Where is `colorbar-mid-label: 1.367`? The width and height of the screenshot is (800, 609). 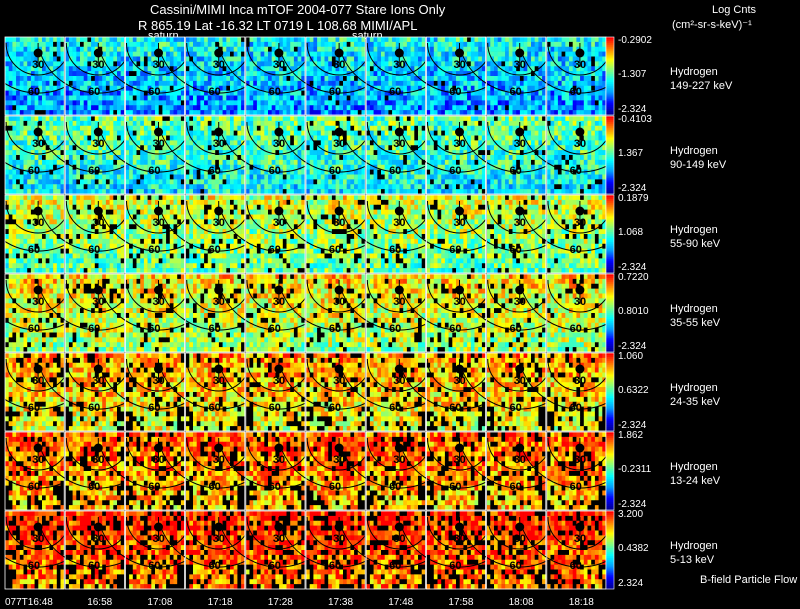
colorbar-mid-label: 1.367 is located at coordinates (631, 153).